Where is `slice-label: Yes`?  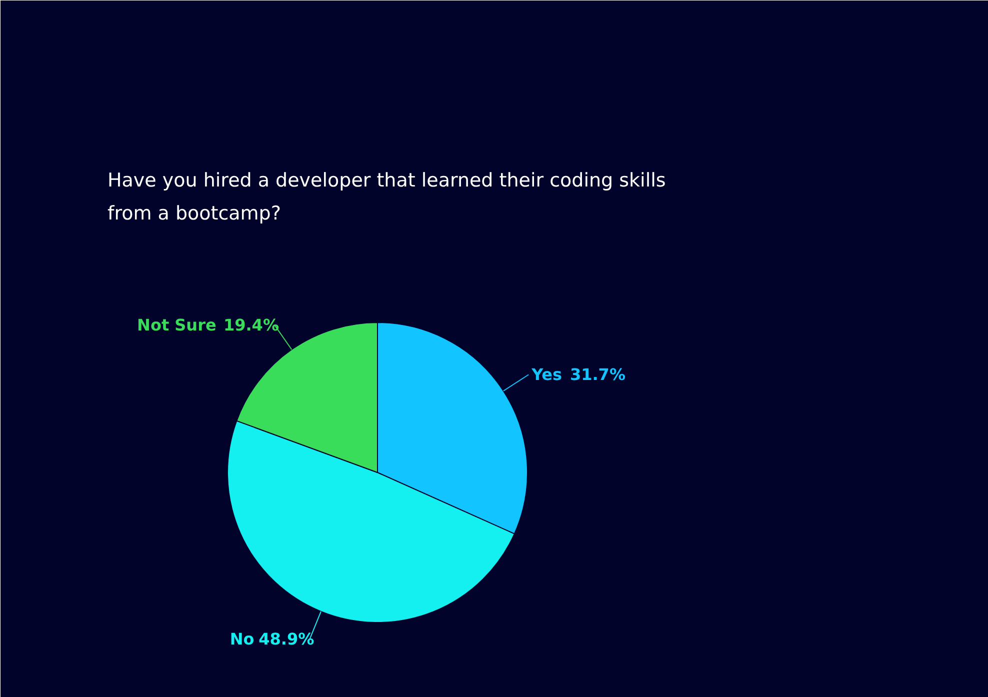 slice-label: Yes is located at coordinates (546, 374).